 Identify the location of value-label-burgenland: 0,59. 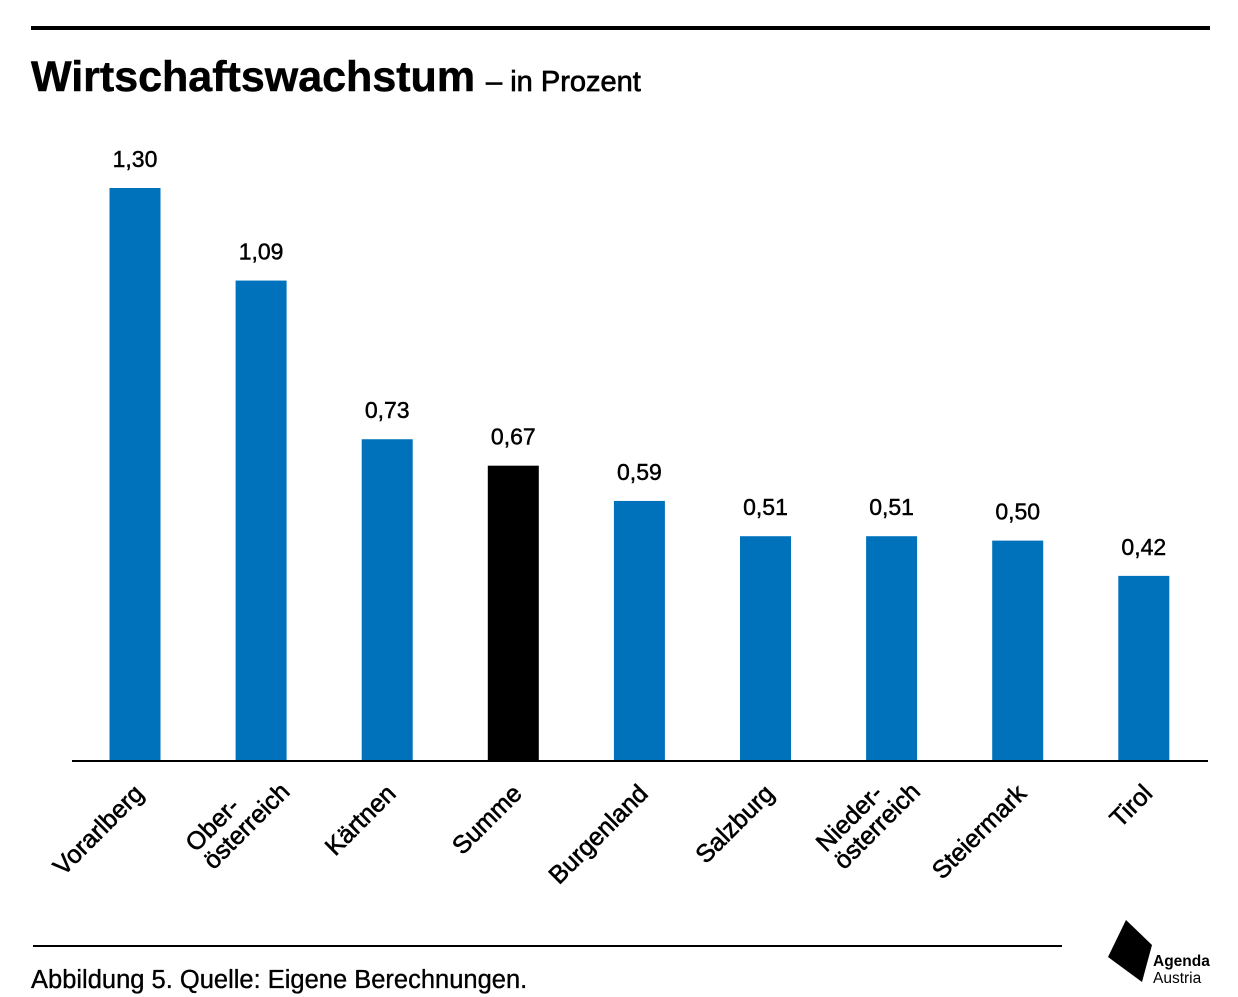
(639, 472).